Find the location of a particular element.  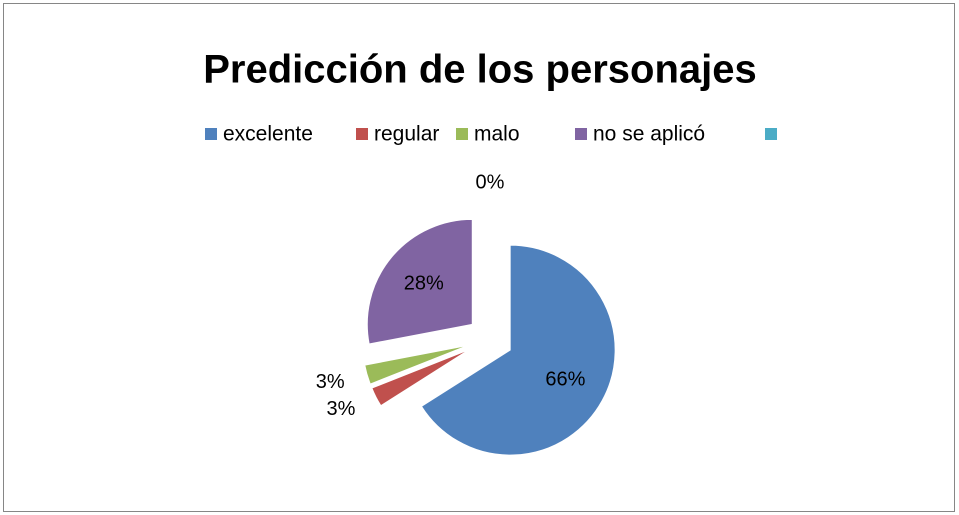

data-label: 66% is located at coordinates (565, 380).